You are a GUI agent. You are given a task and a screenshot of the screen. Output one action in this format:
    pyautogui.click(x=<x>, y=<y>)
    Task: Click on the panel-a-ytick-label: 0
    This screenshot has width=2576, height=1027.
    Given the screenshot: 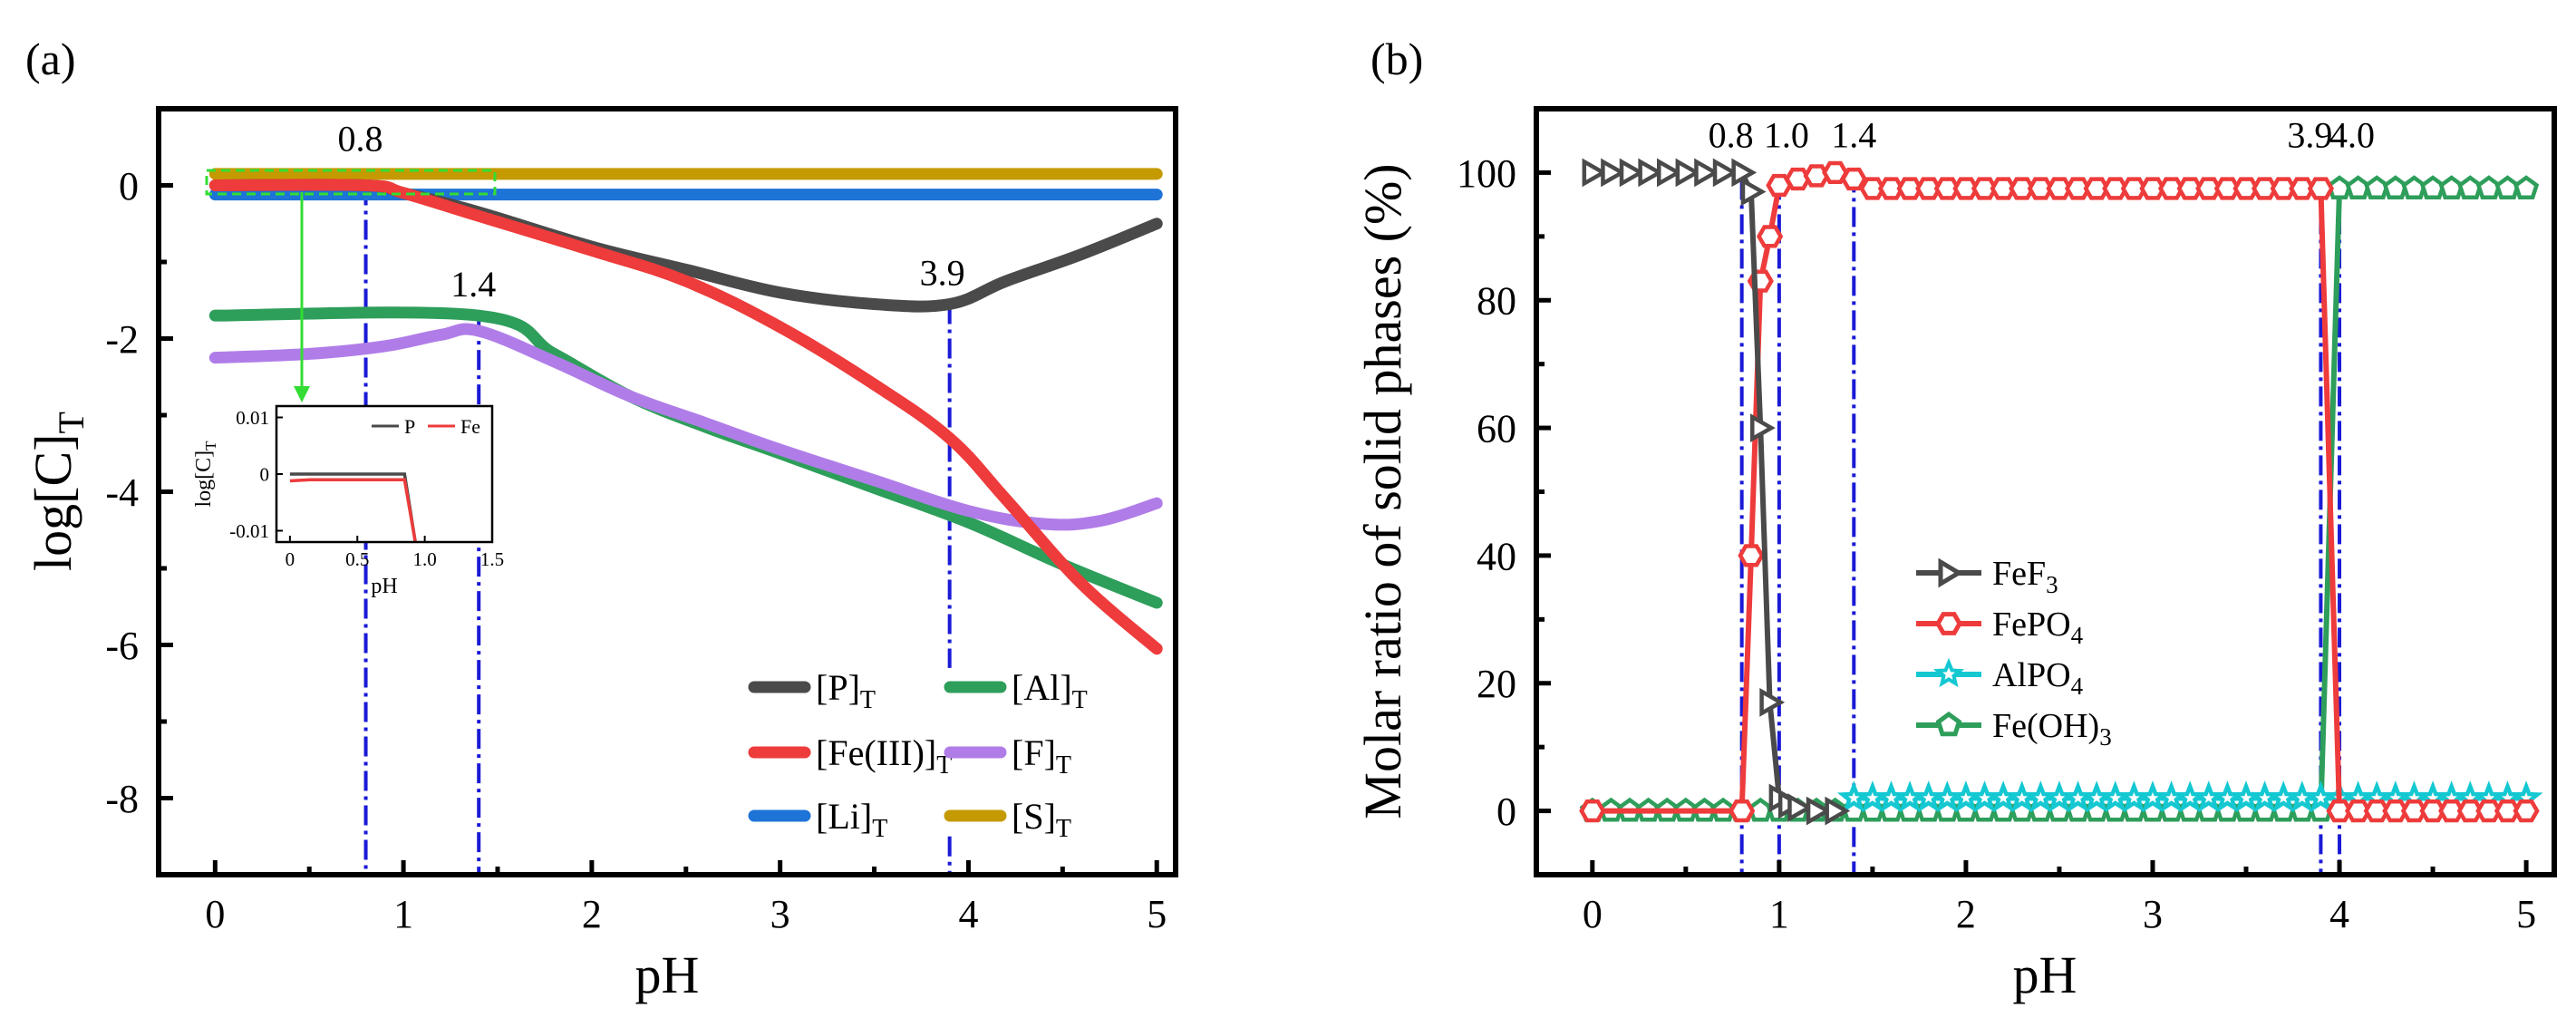 What is the action you would take?
    pyautogui.click(x=129, y=186)
    